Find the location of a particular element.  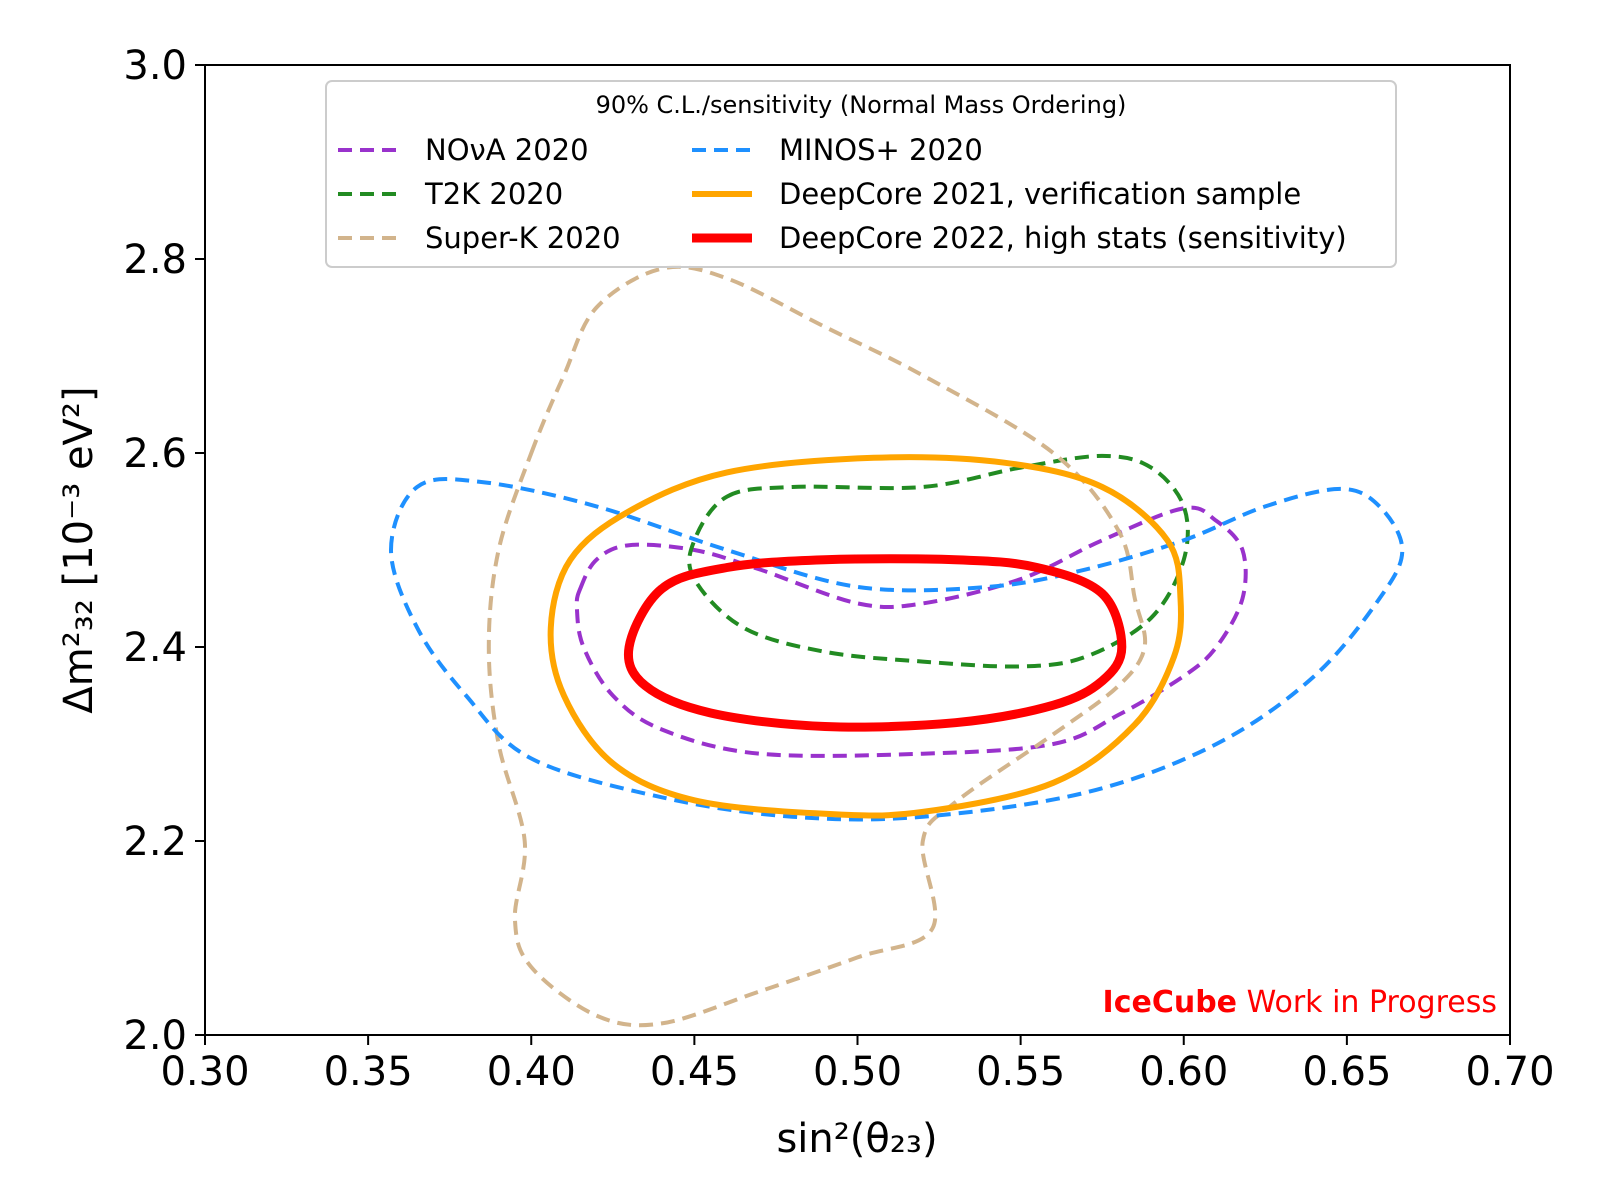

x-tick-label: 0.35 is located at coordinates (368, 1072).